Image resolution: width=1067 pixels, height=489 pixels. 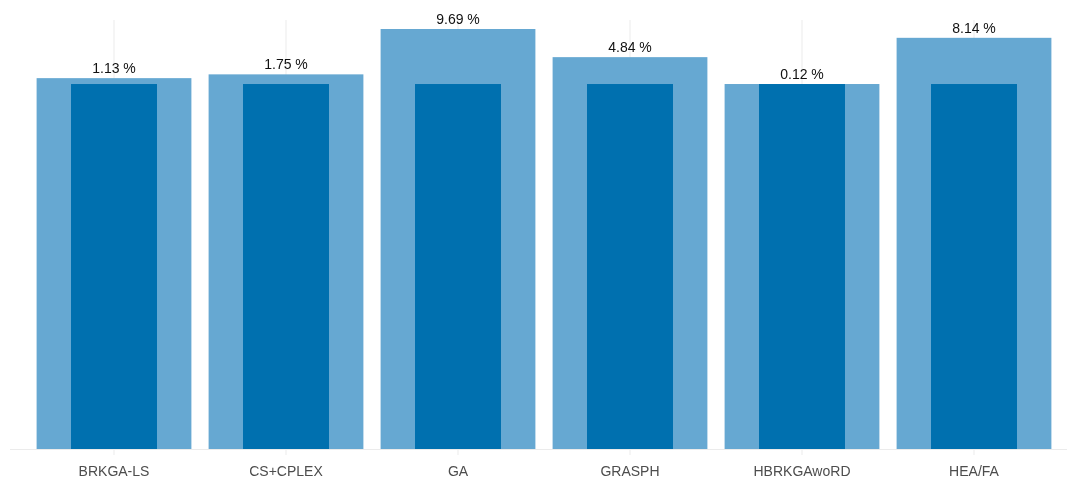 I want to click on x-tick-label: BRKGA-LS, so click(x=114, y=470).